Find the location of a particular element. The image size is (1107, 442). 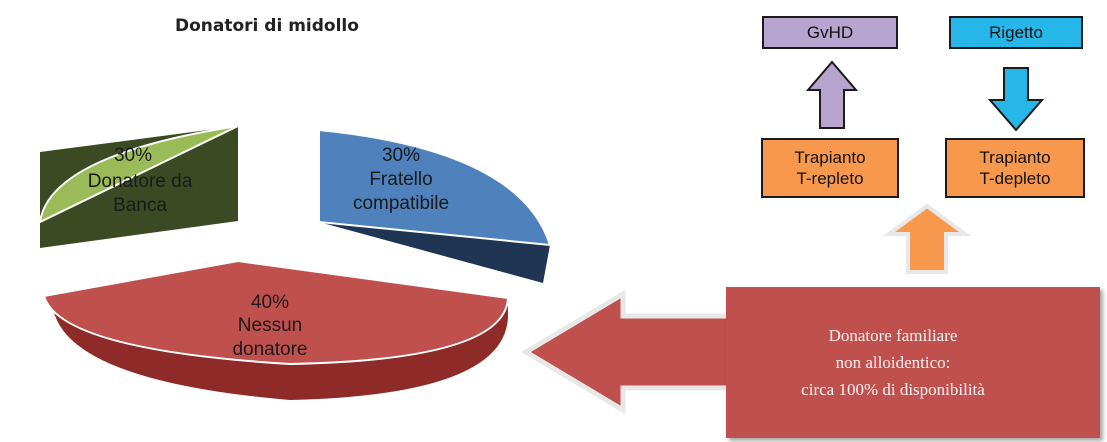

repleto-line1: Trapianto is located at coordinates (830, 157).